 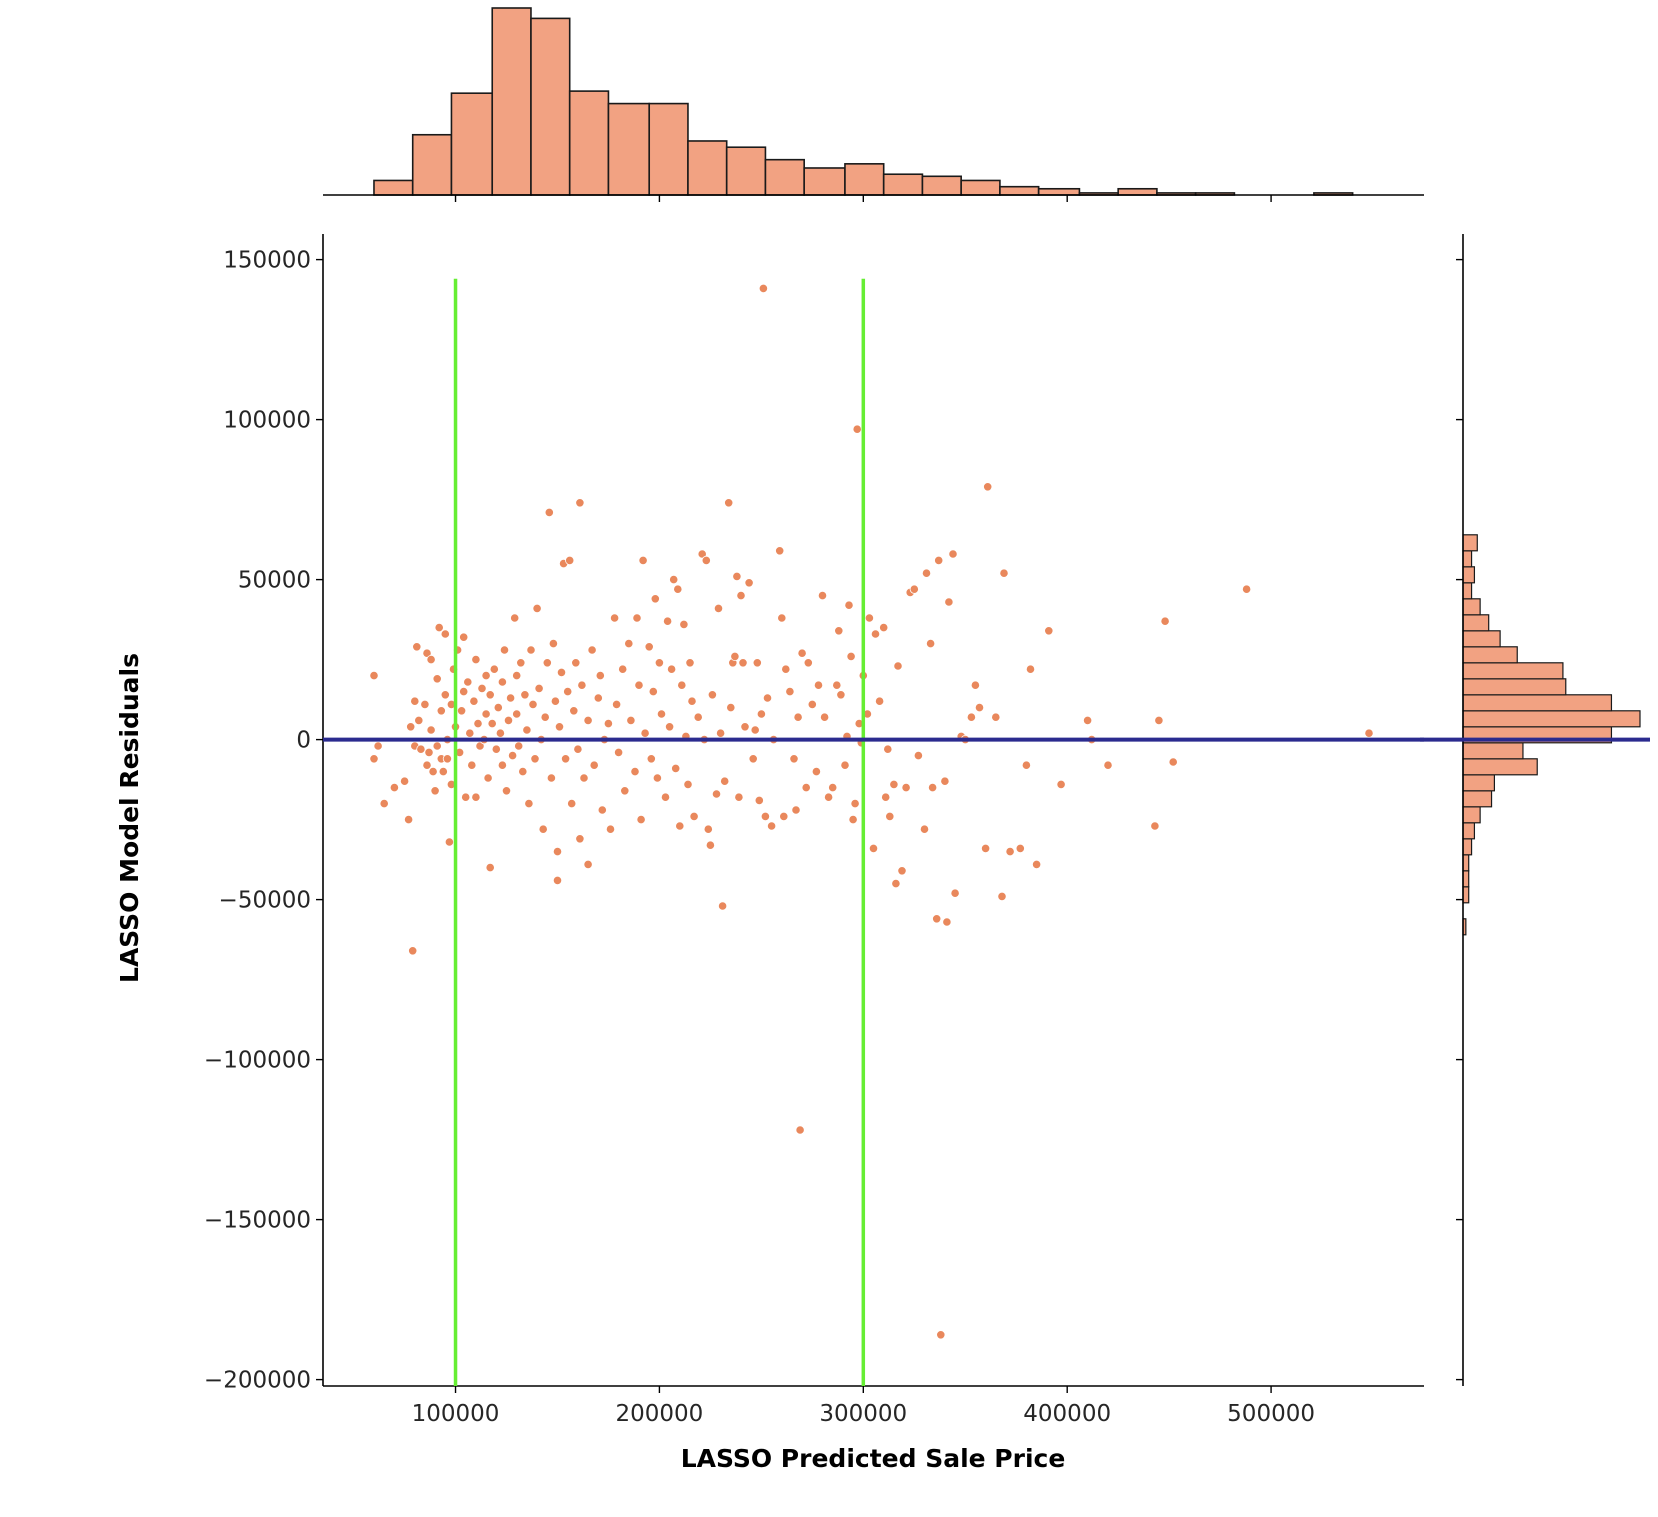 What do you see at coordinates (1271, 1414) in the screenshot?
I see `x-tick-label: 500000` at bounding box center [1271, 1414].